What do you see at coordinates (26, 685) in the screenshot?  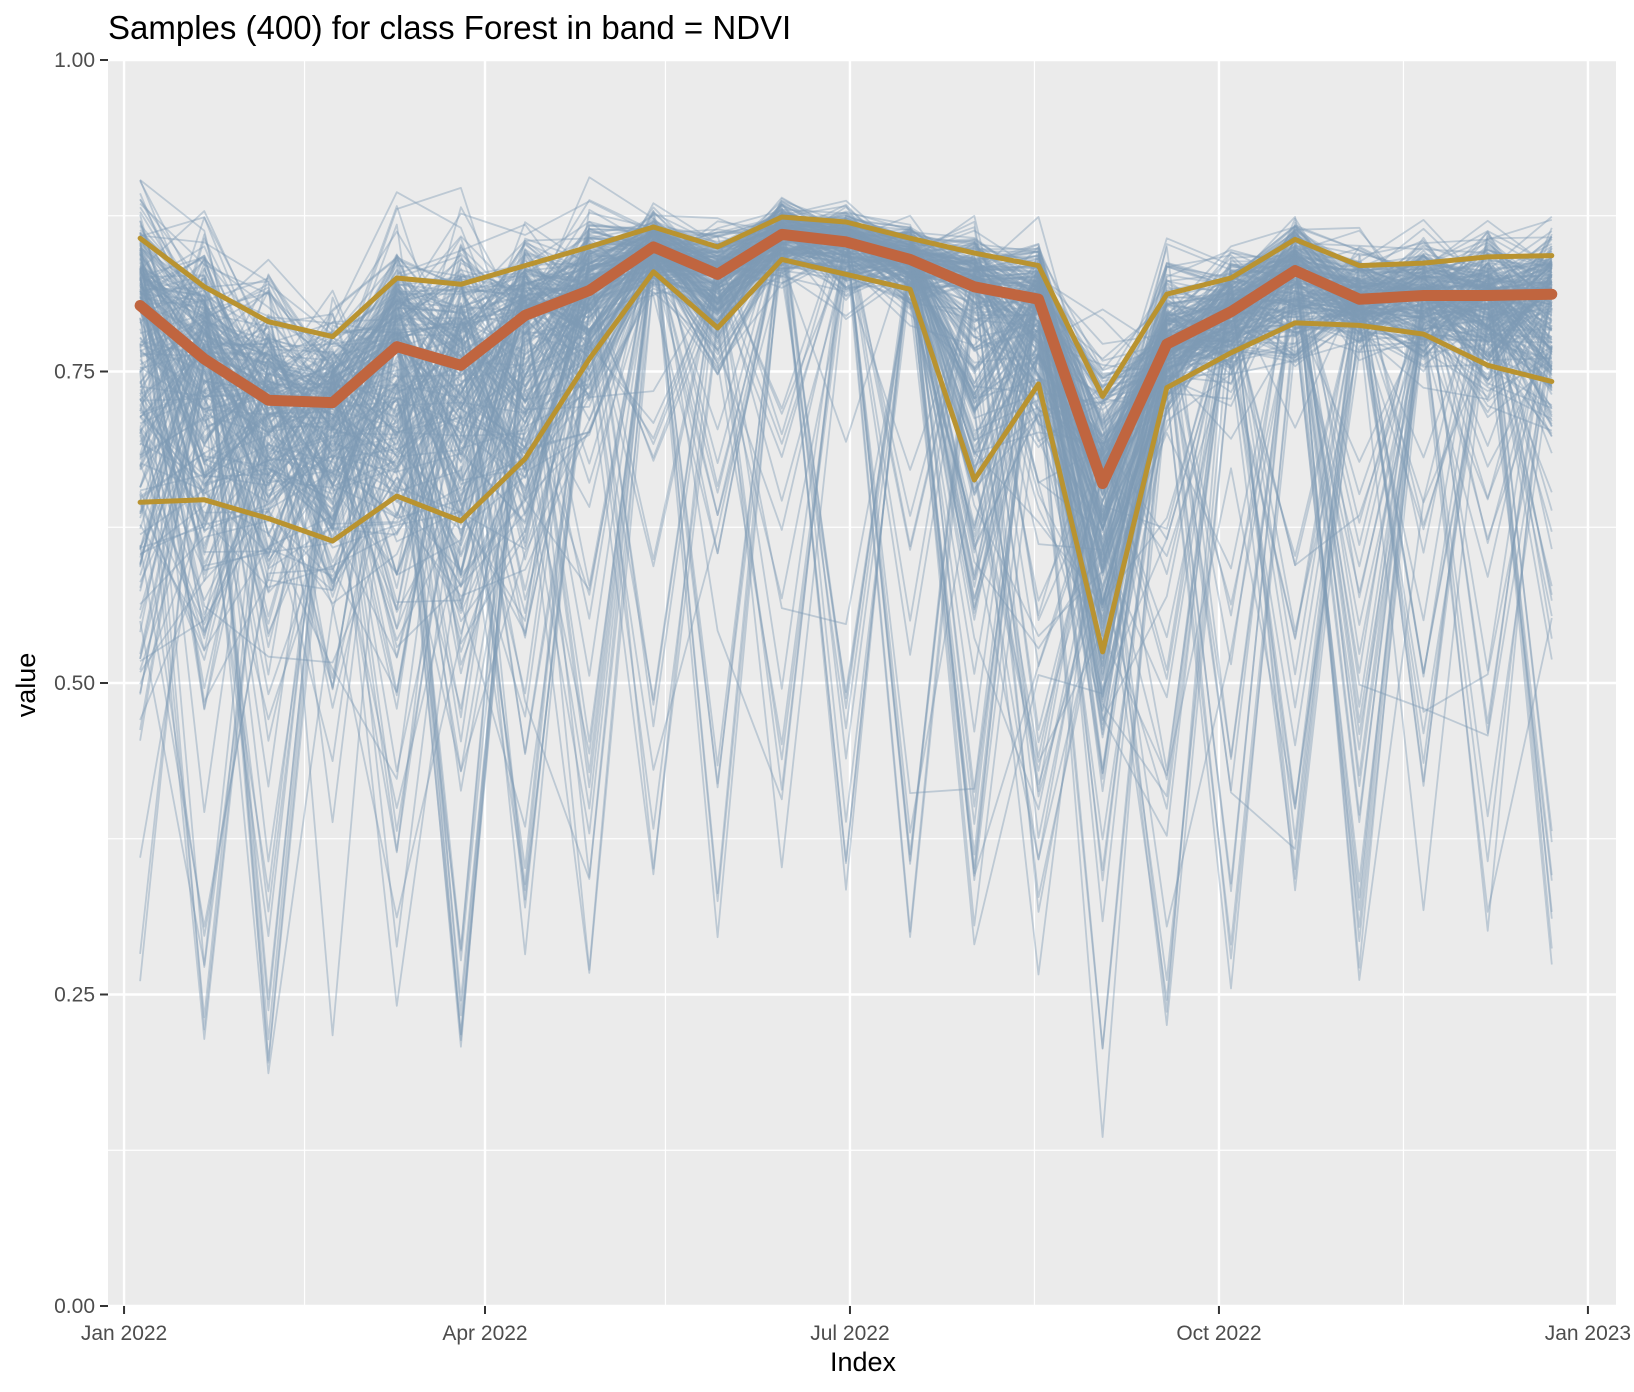 I see `y-axis-title: value` at bounding box center [26, 685].